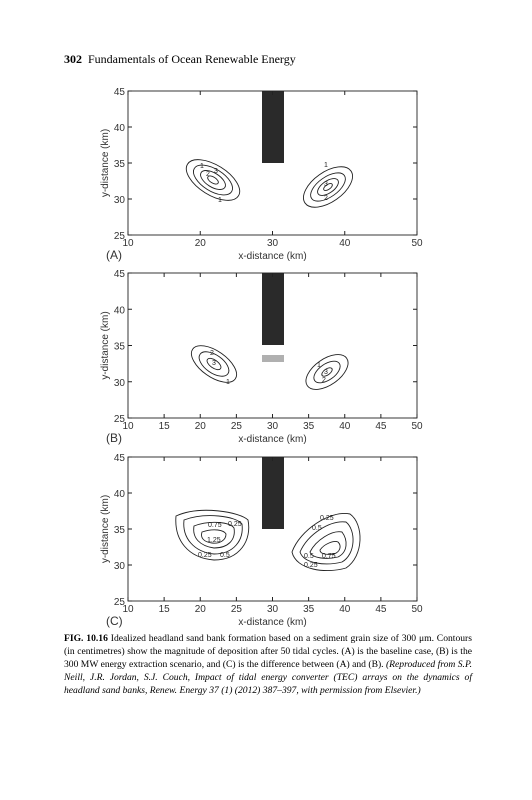 Image resolution: width=532 pixels, height=800 pixels. Describe the element at coordinates (86, 638) in the screenshot. I see `caption-label: FIG. 10.16` at that location.